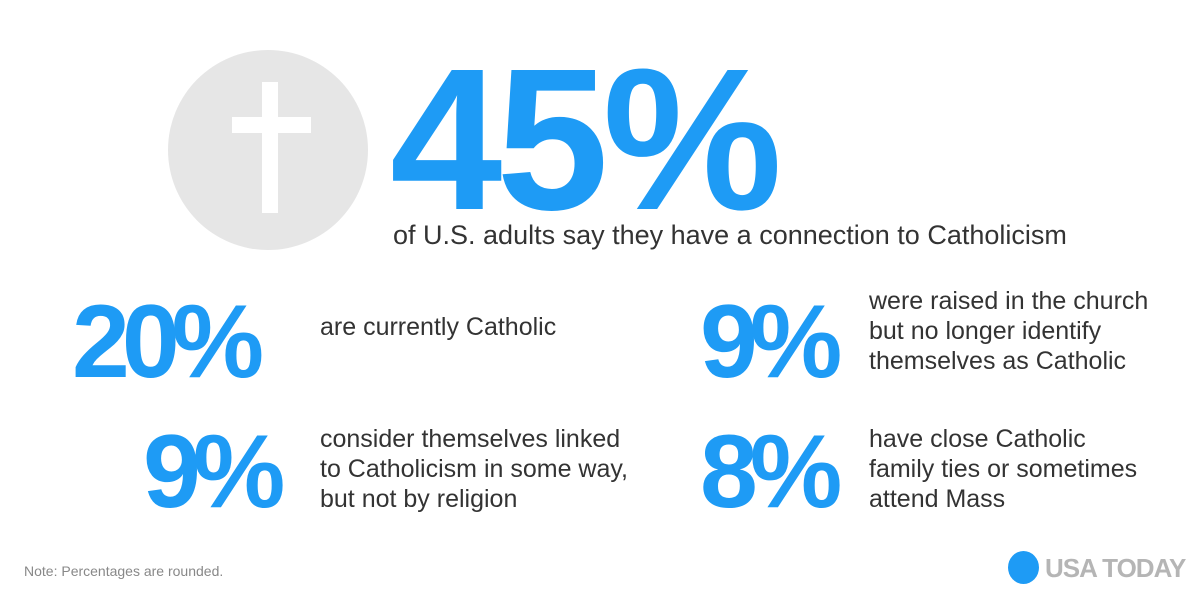 This screenshot has height=600, width=1200. I want to click on stat-value-current: 20%, so click(168, 342).